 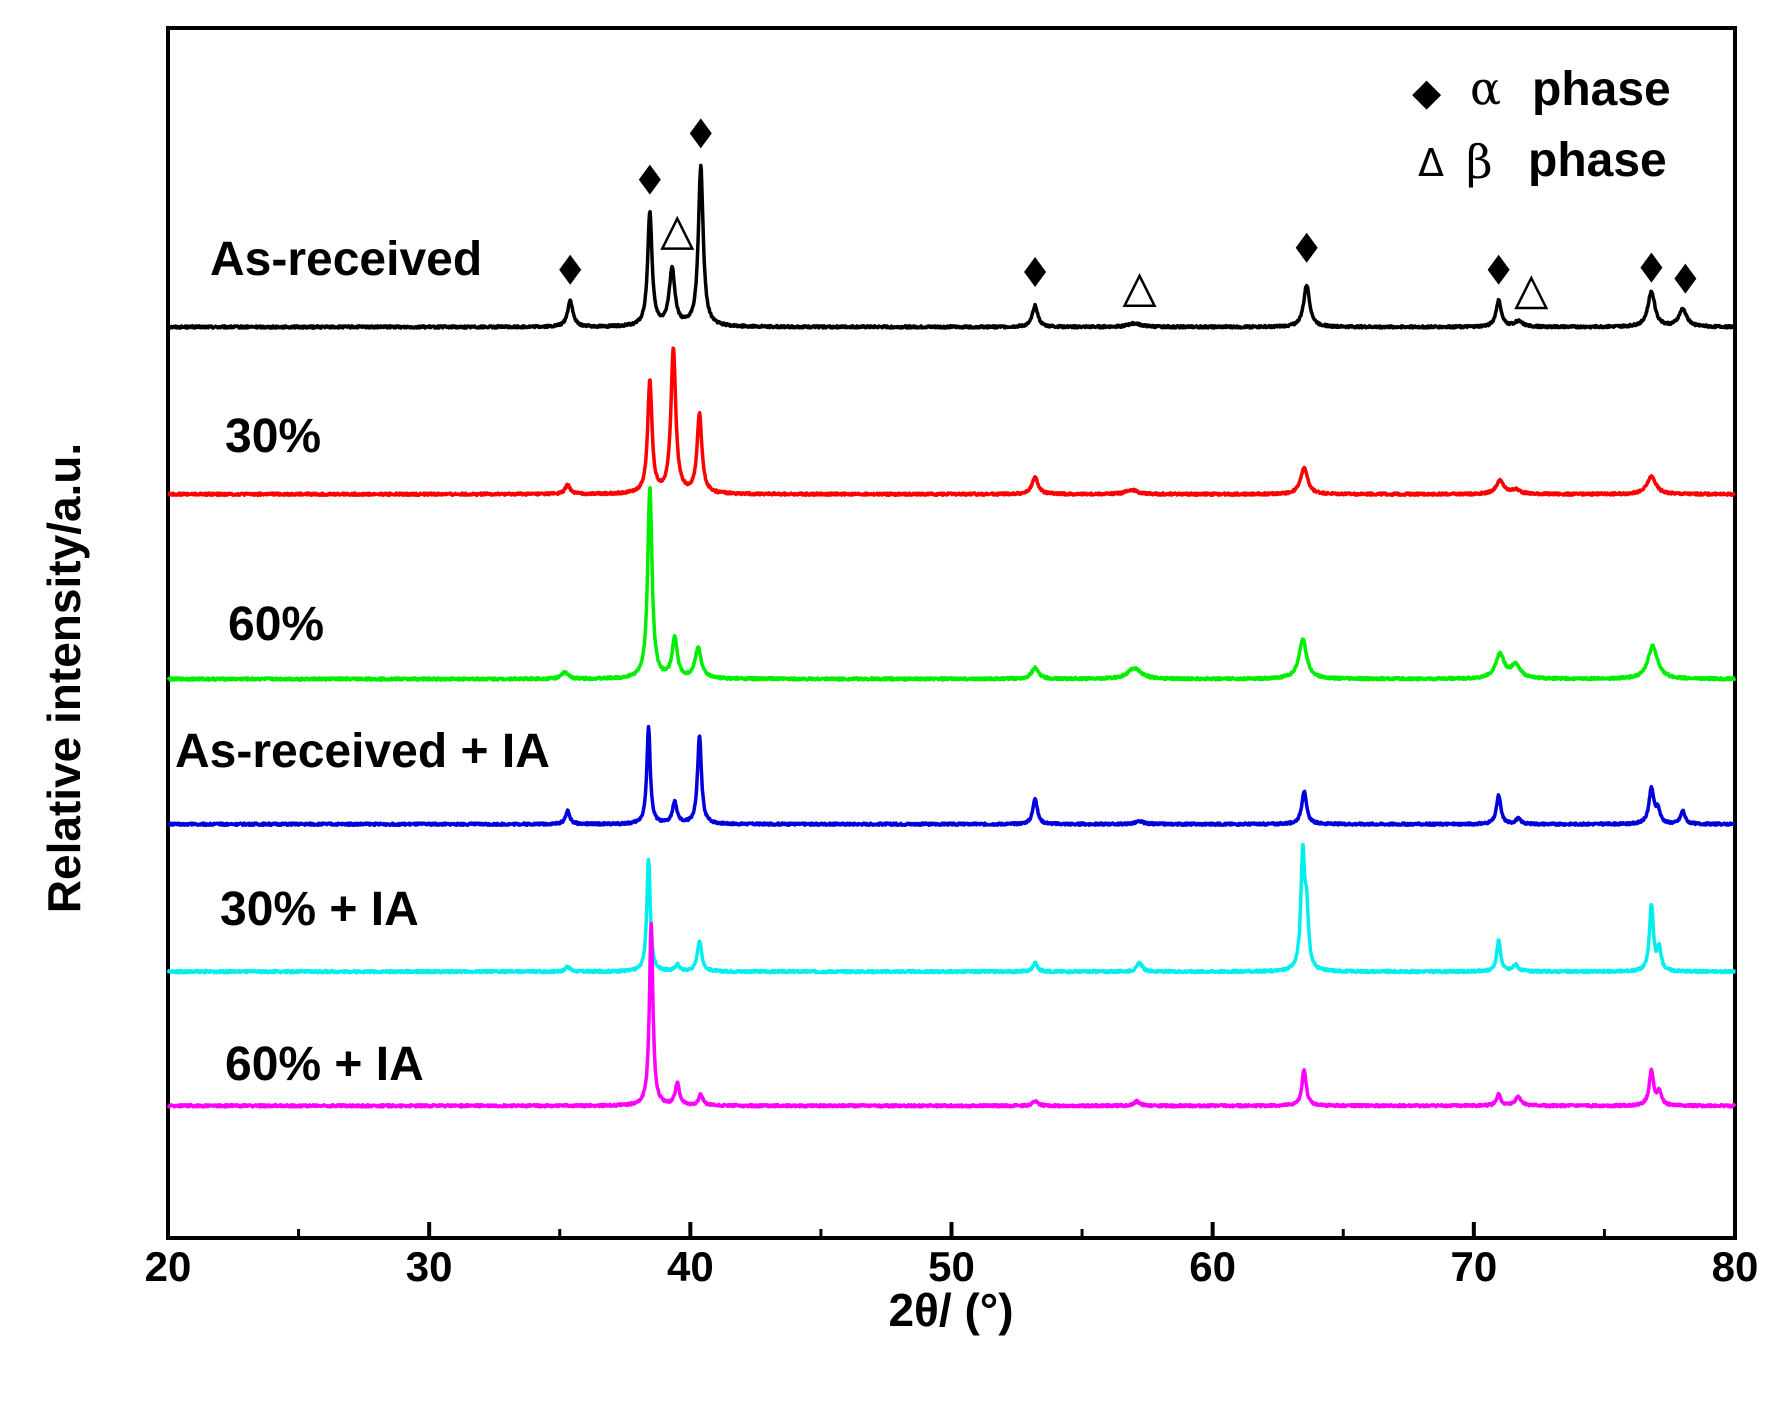 What do you see at coordinates (690, 1266) in the screenshot?
I see `x-tick-label: 40` at bounding box center [690, 1266].